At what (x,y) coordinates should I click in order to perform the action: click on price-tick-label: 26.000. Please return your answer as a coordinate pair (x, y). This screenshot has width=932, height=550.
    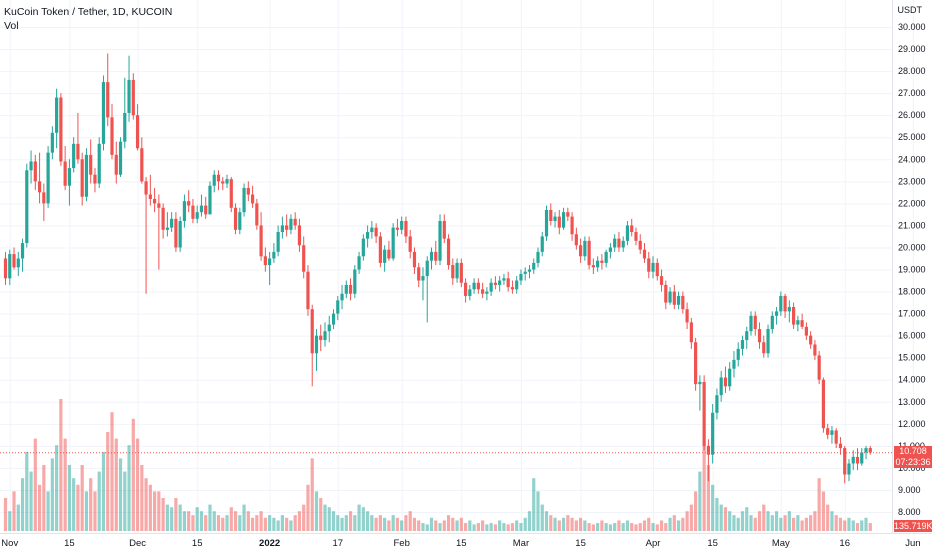
    Looking at the image, I should click on (912, 115).